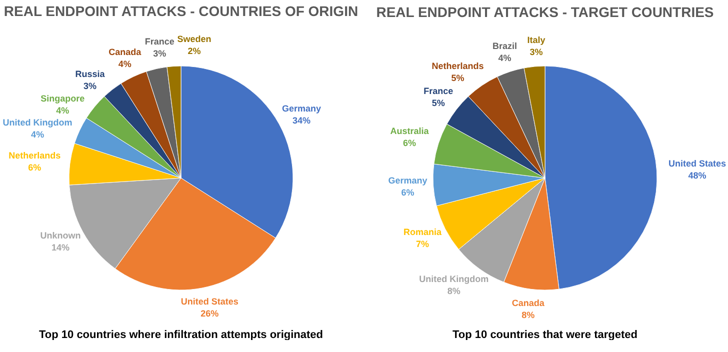 This screenshot has width=728, height=352. Describe the element at coordinates (422, 231) in the screenshot. I see `slice-label: Romania` at that location.